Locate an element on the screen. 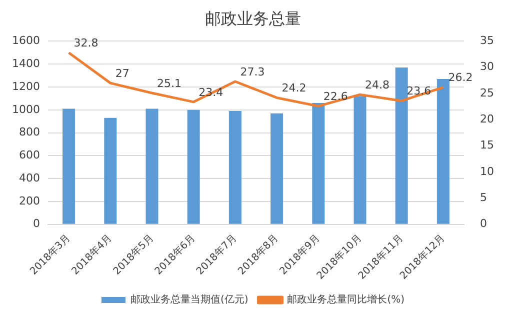 This screenshot has height=319, width=512. y-tick-label: 200 is located at coordinates (29, 201).